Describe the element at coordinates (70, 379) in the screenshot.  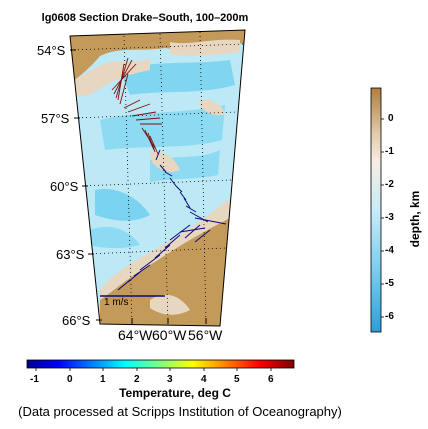
I see `temp-tick: 0` at that location.